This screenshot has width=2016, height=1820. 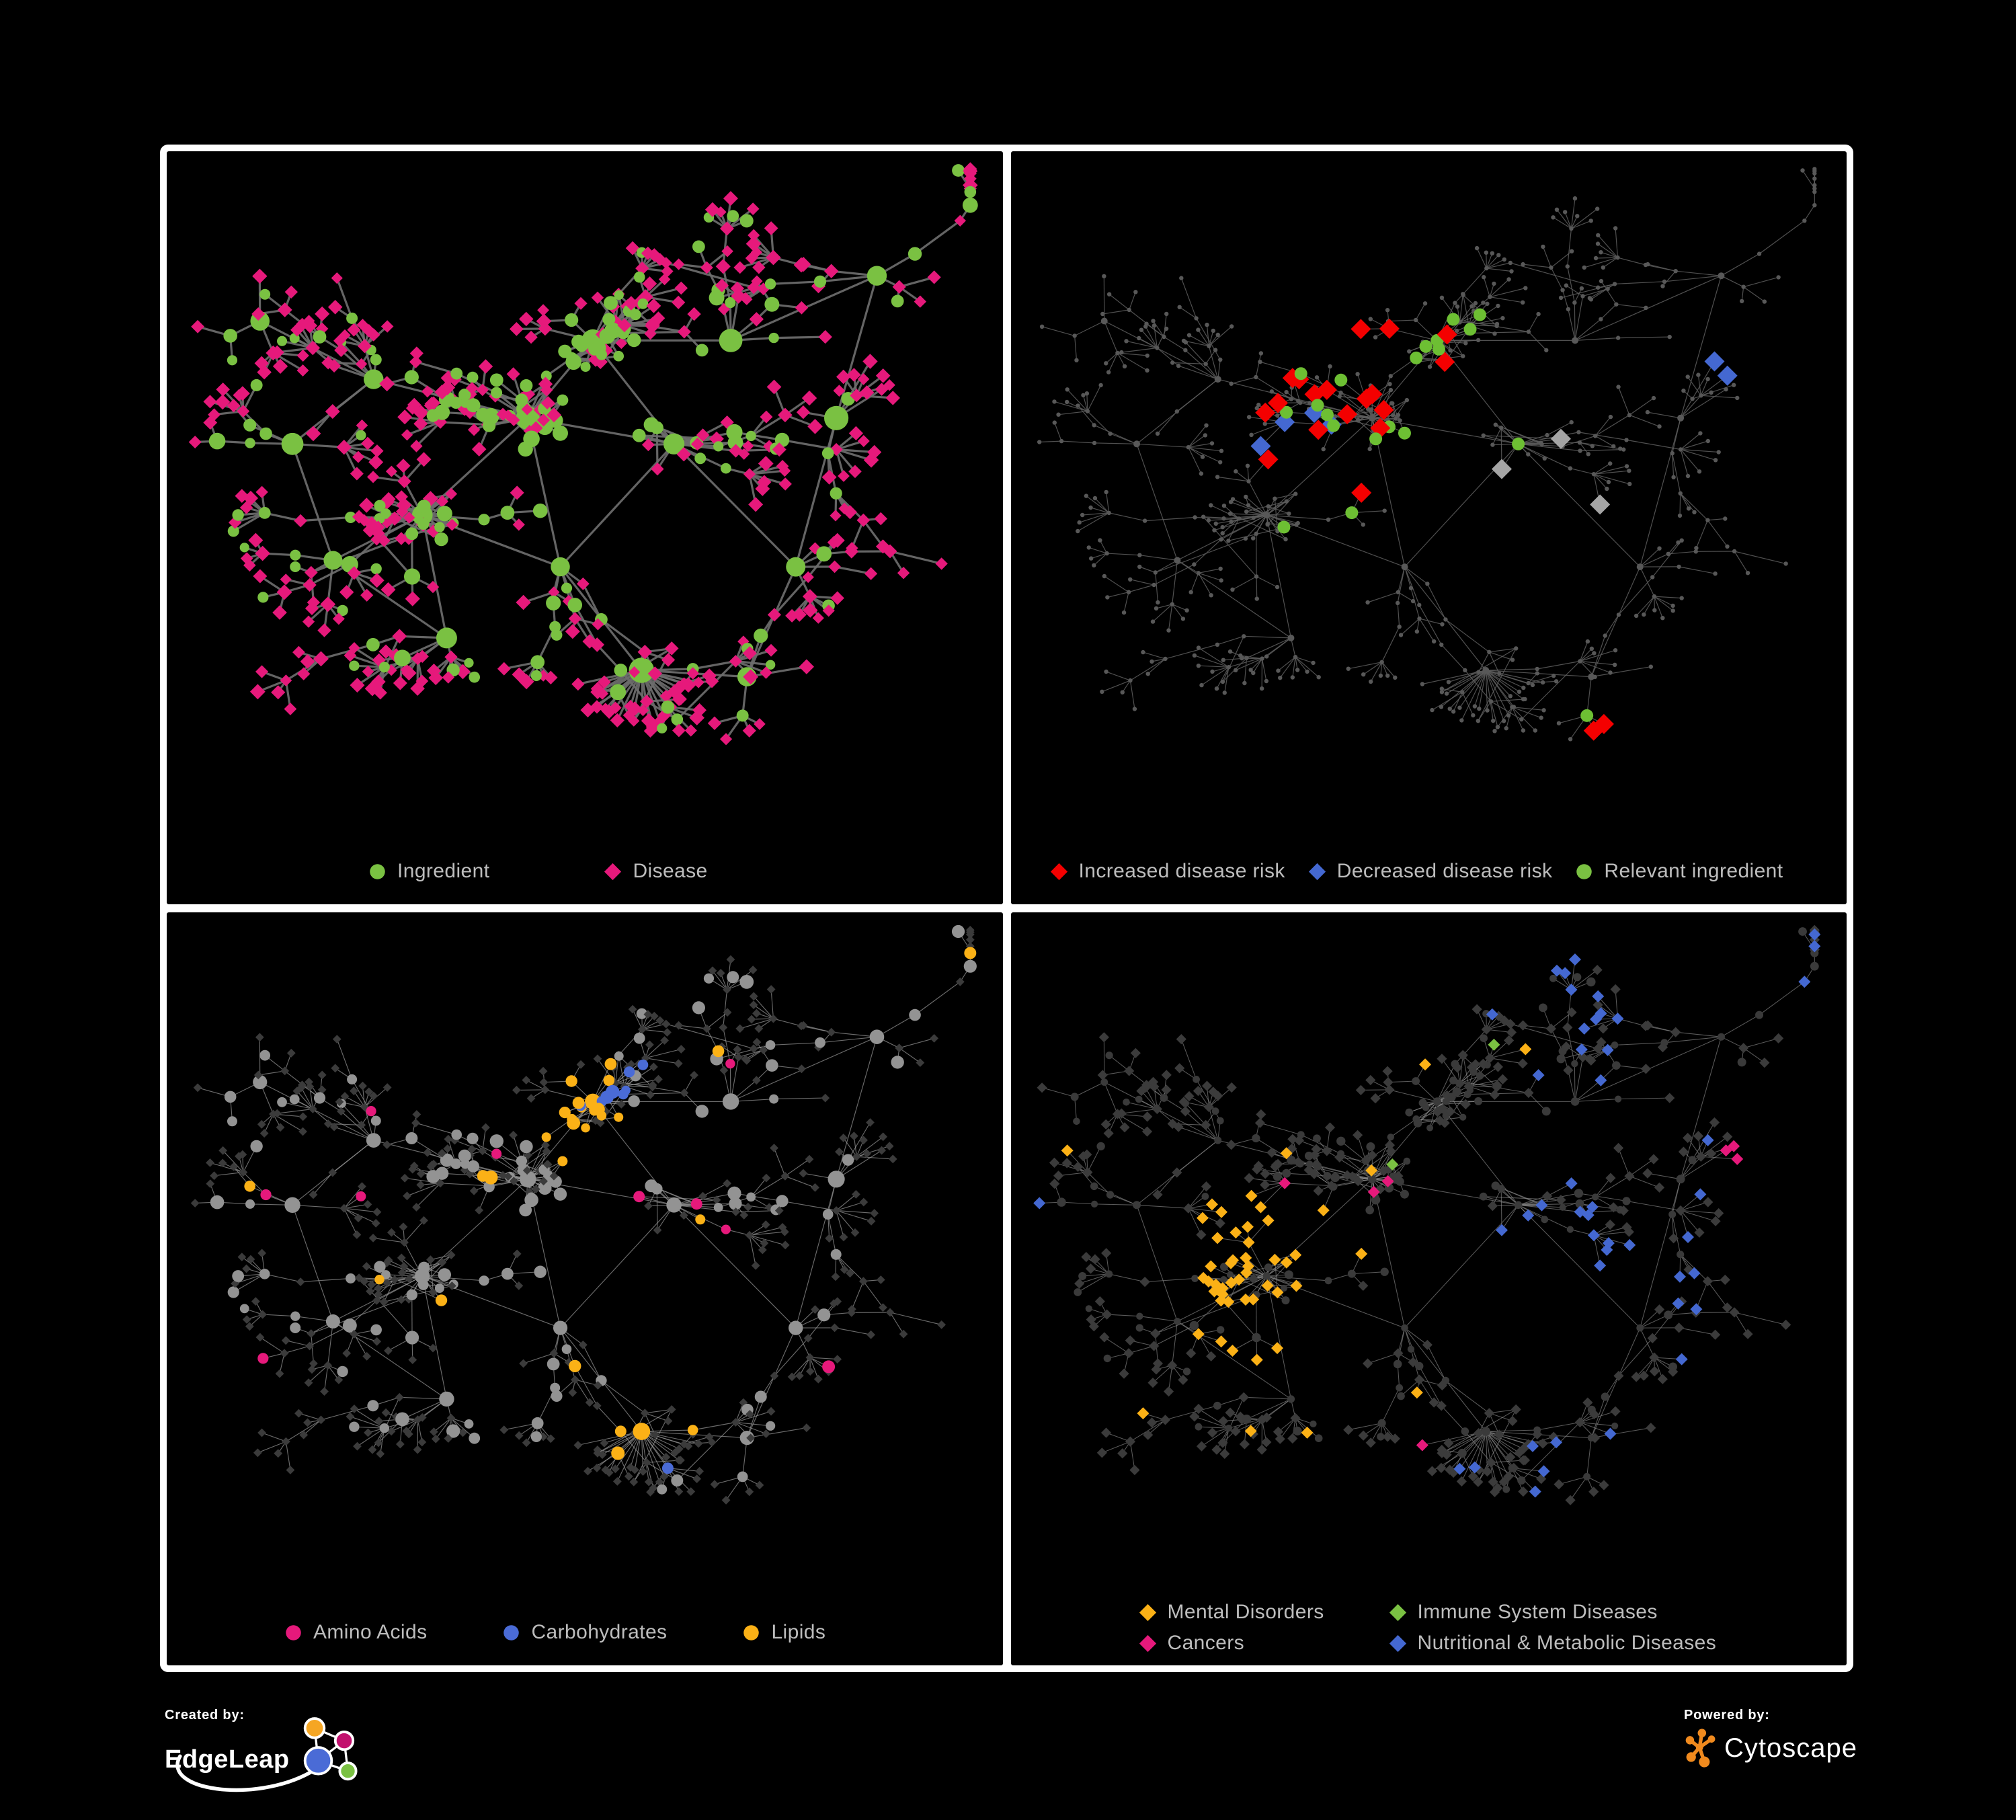 What do you see at coordinates (1444, 871) in the screenshot?
I see `legend-label: Decreased disease risk` at bounding box center [1444, 871].